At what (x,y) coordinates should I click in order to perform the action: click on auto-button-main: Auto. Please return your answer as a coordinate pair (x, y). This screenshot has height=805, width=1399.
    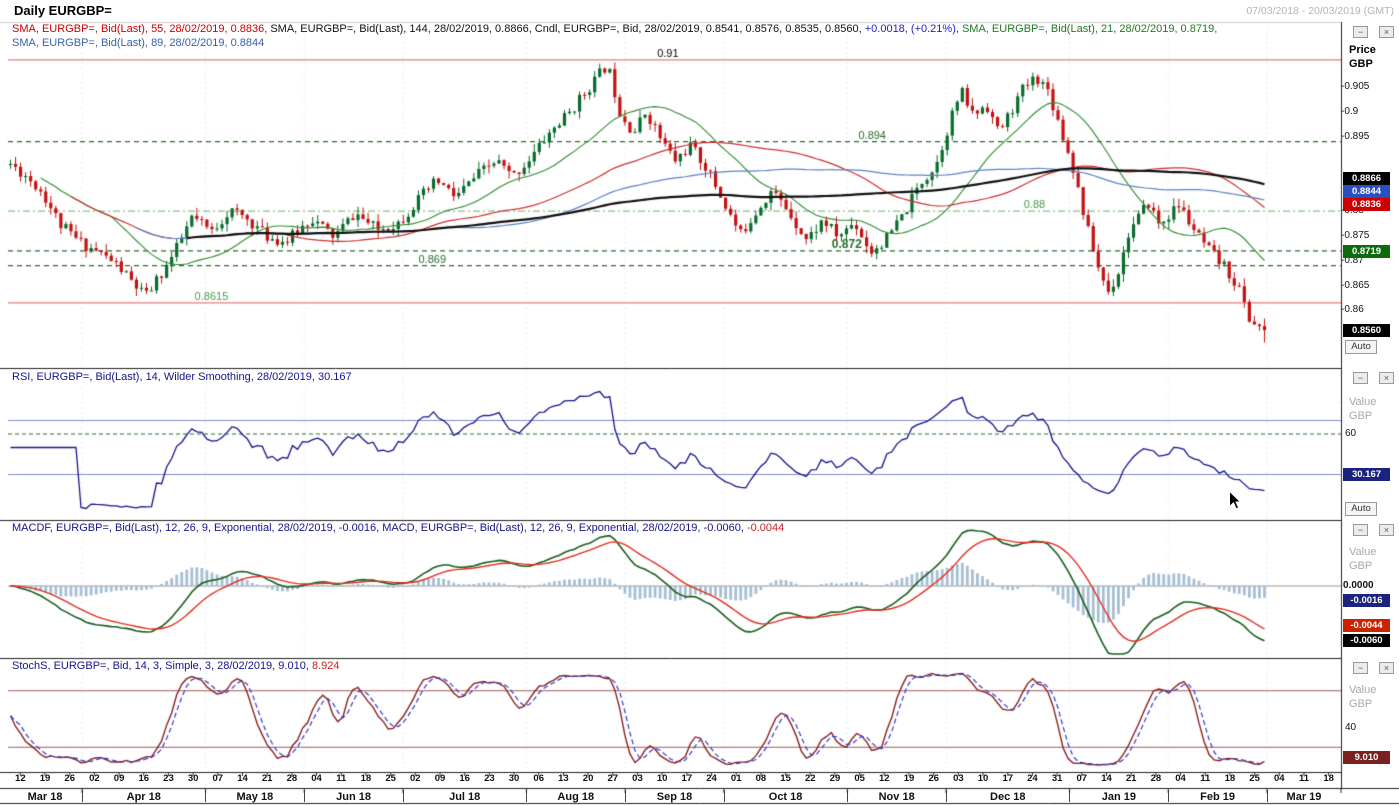
    Looking at the image, I should click on (1361, 347).